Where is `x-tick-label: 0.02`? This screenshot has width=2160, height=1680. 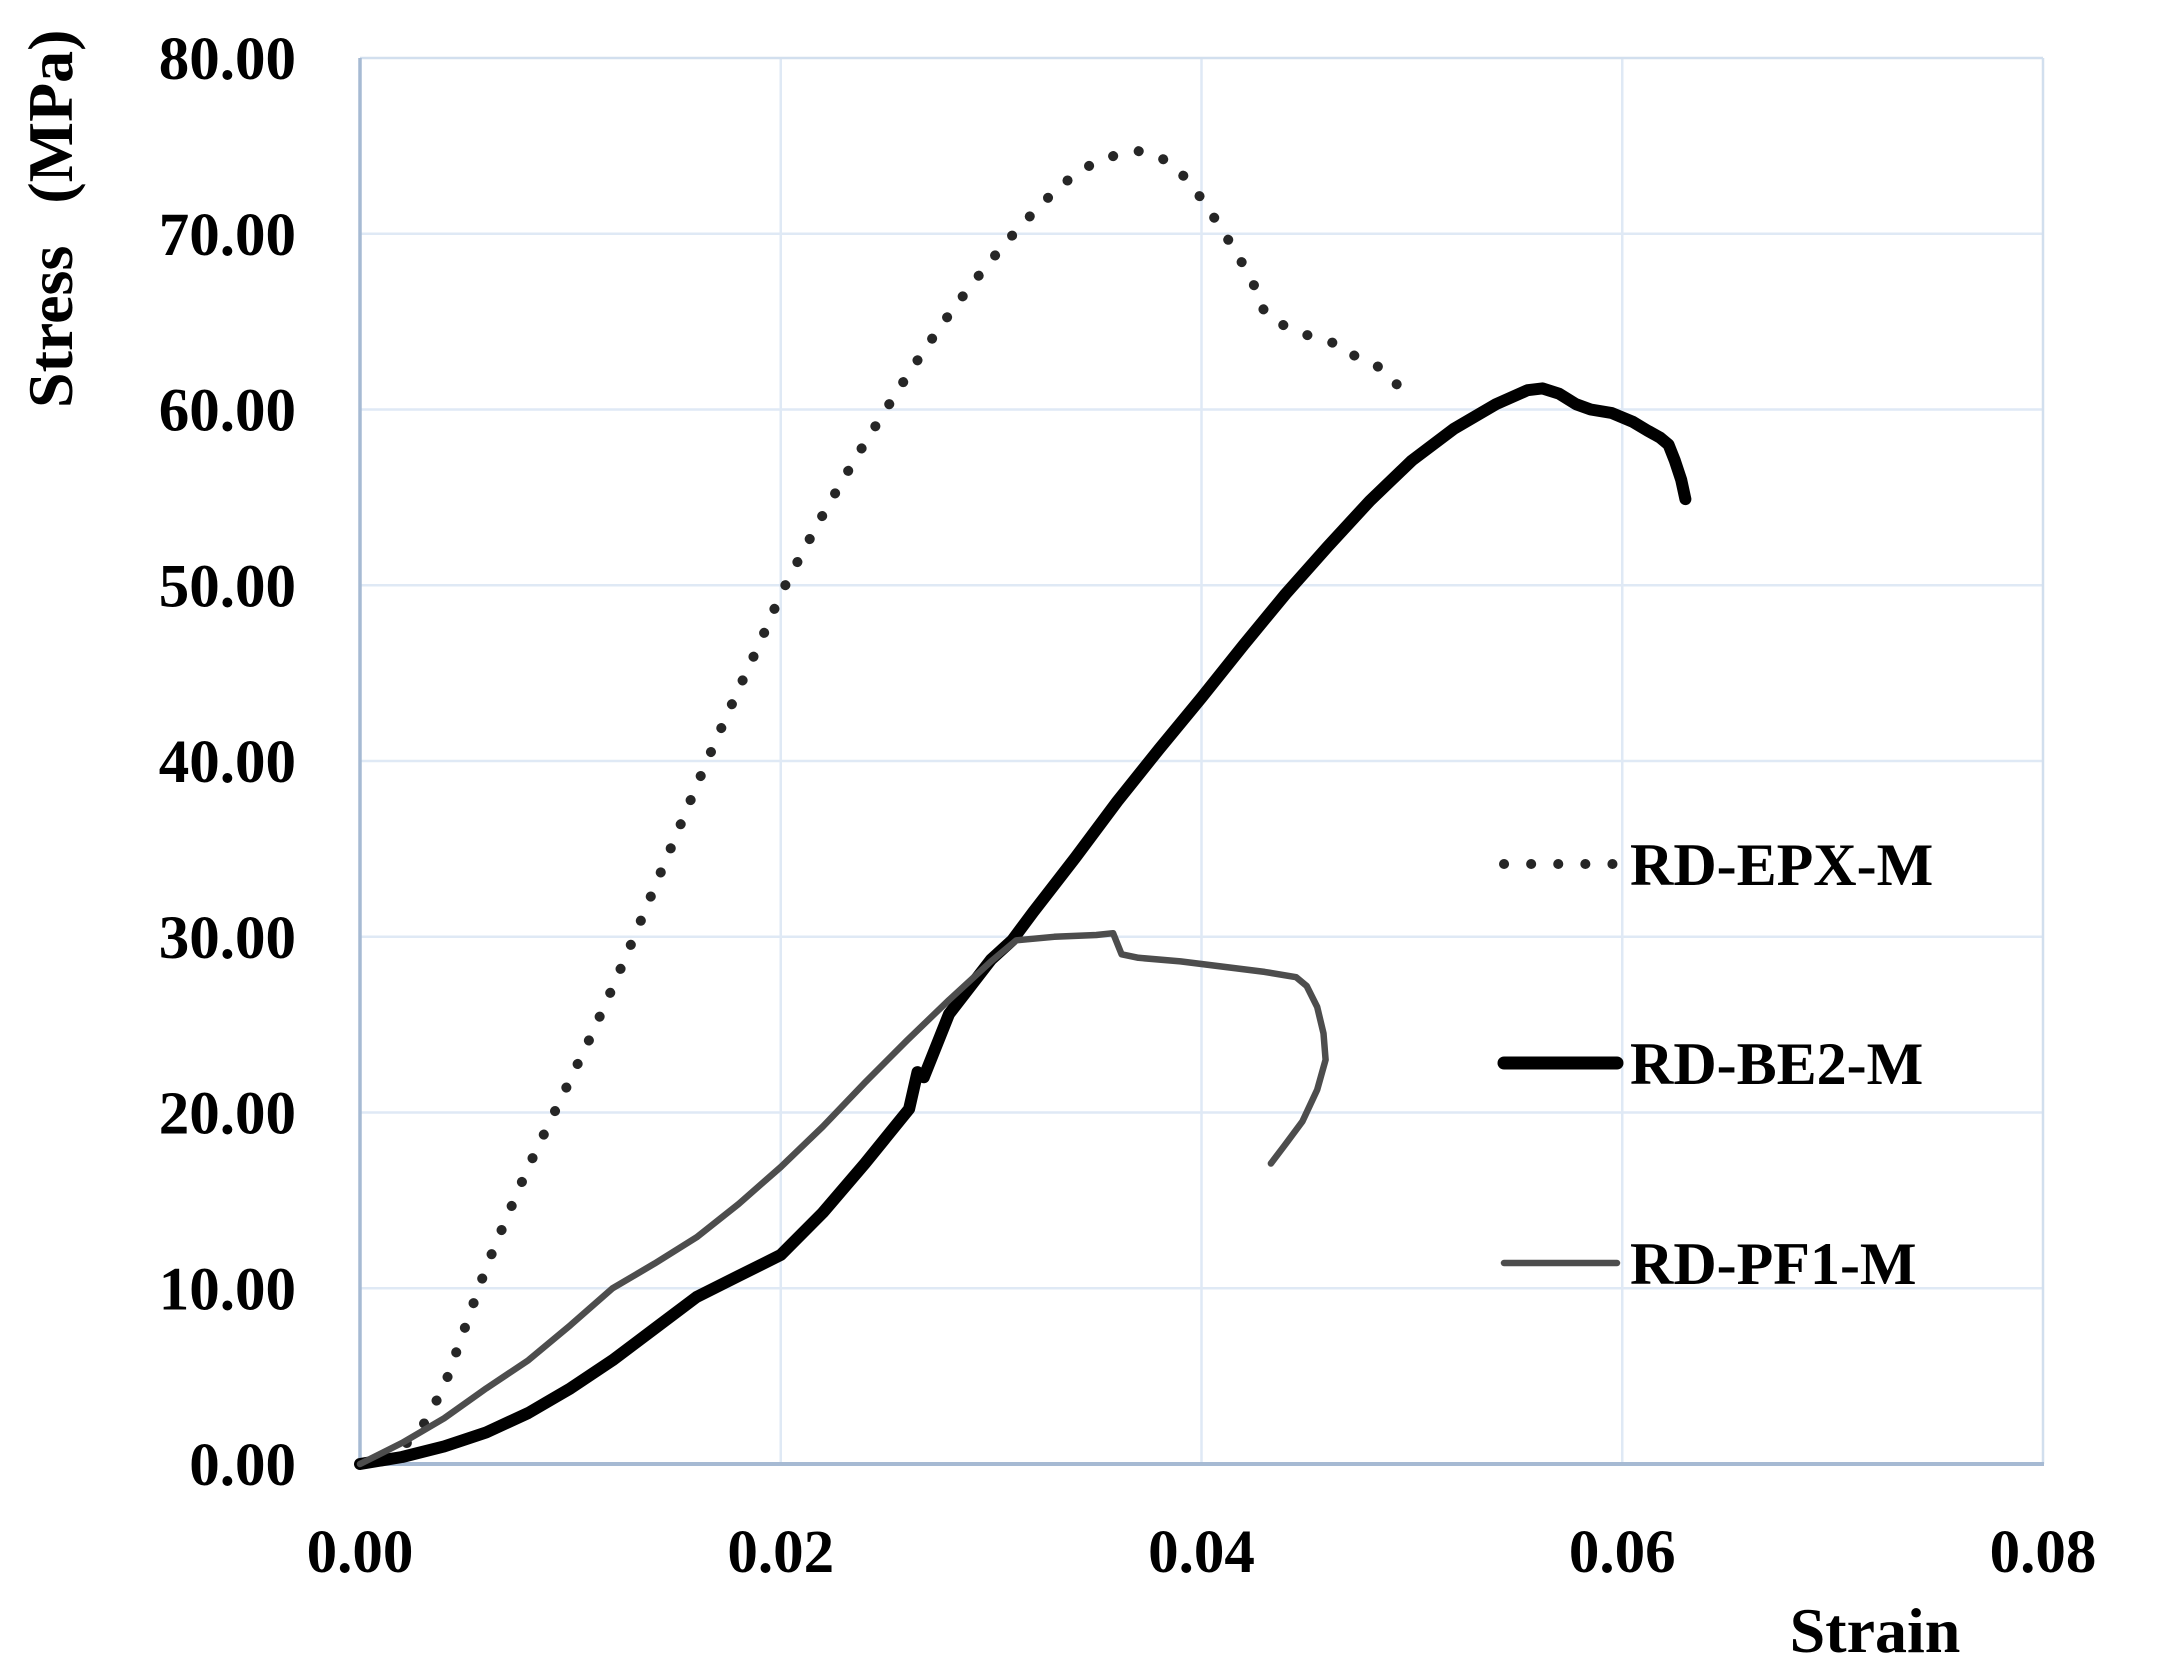 x-tick-label: 0.02 is located at coordinates (780, 1552).